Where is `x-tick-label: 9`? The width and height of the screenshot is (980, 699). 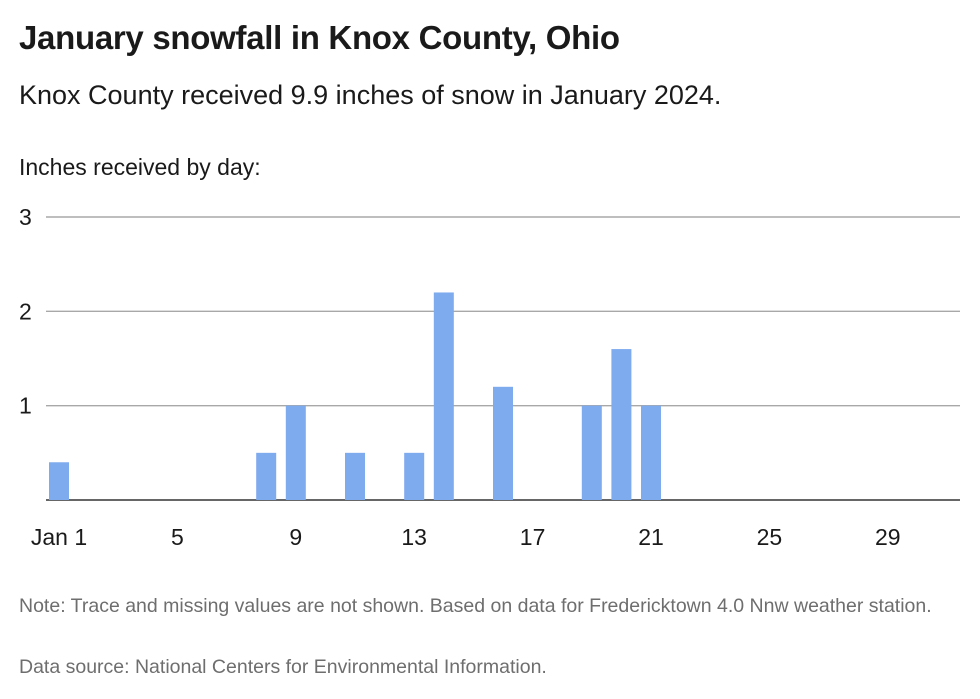 x-tick-label: 9 is located at coordinates (295, 537).